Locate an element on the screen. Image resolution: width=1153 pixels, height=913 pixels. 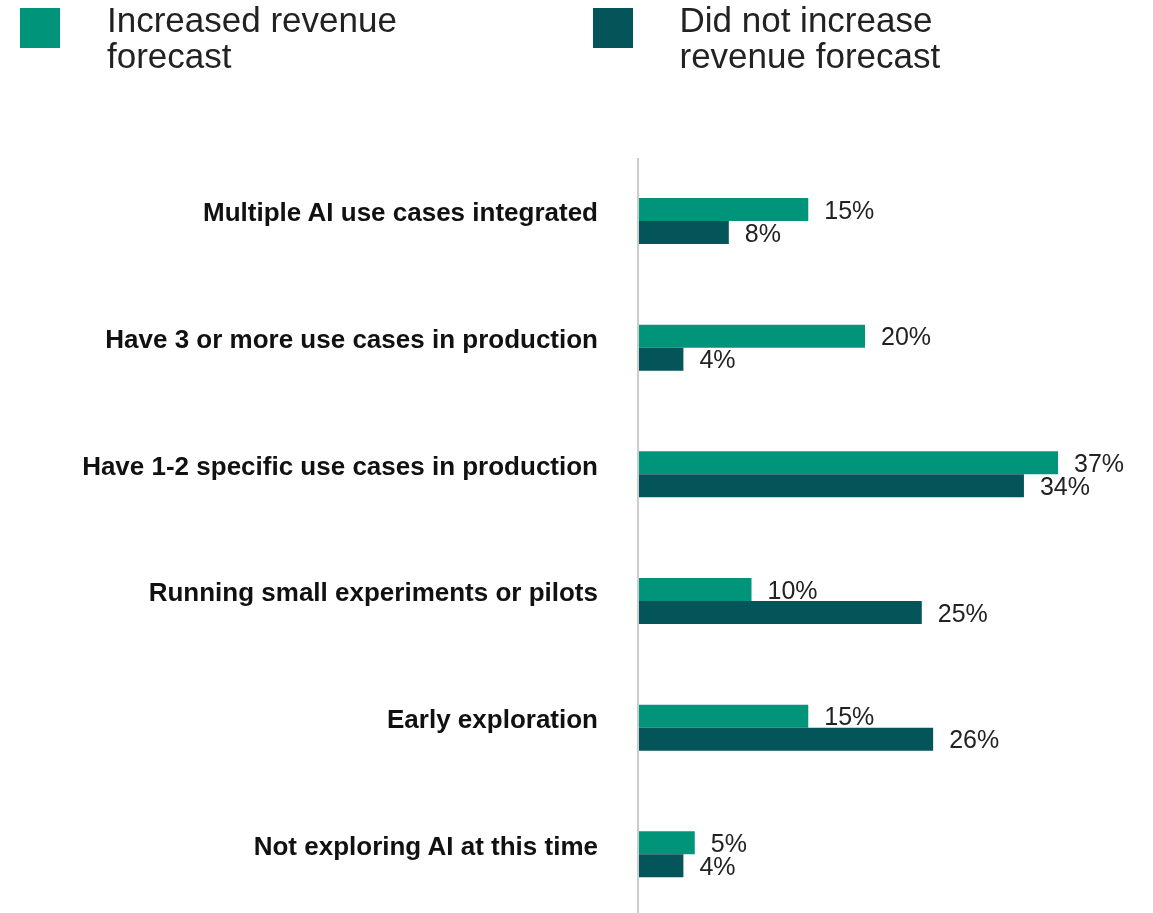
data-label: 8% is located at coordinates (762, 232).